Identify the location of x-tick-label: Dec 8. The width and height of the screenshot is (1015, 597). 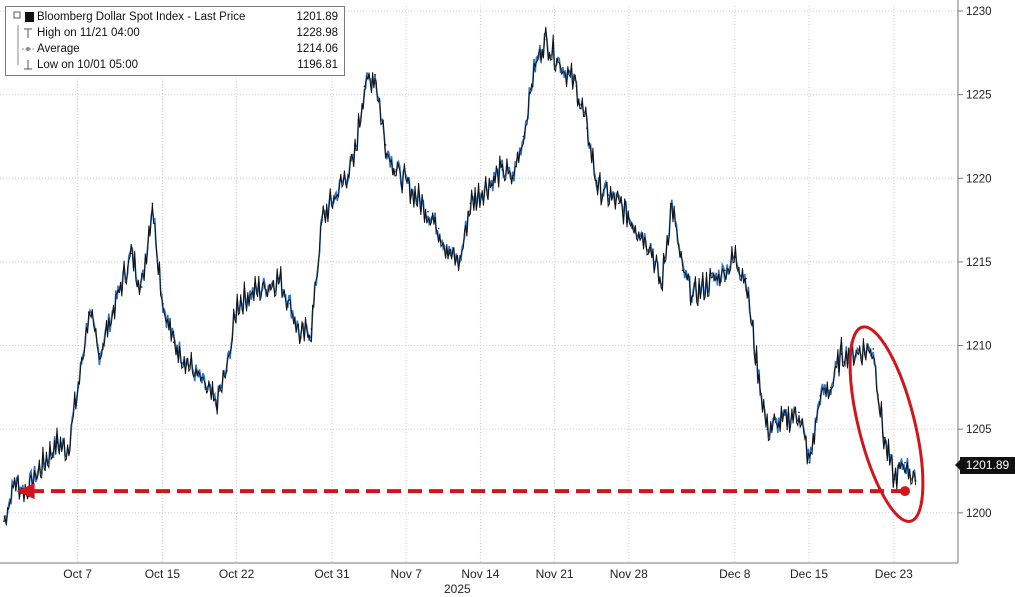
(735, 574).